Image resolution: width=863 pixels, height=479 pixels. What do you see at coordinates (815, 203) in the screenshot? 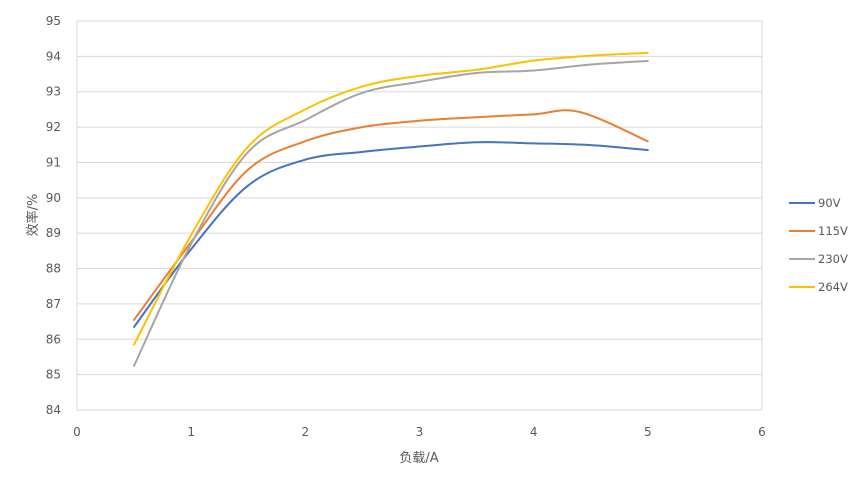
I see `legend-item: 90V` at bounding box center [815, 203].